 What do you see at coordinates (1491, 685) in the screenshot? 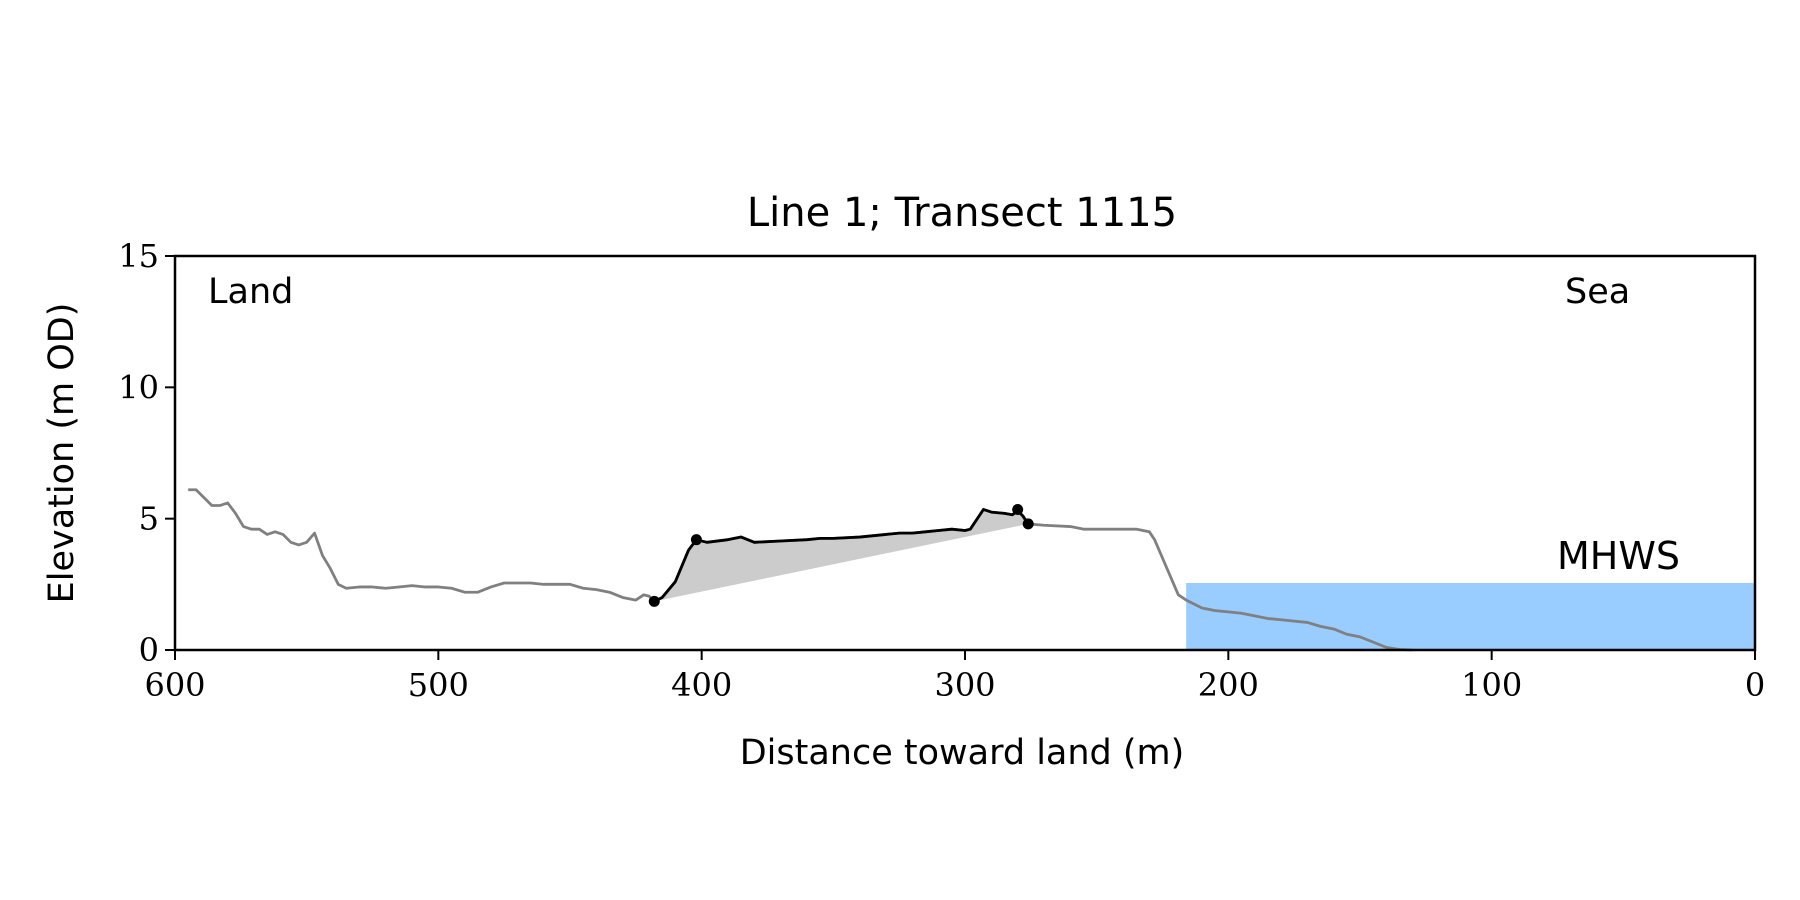
I see `x-tick-label-100: 100` at bounding box center [1491, 685].